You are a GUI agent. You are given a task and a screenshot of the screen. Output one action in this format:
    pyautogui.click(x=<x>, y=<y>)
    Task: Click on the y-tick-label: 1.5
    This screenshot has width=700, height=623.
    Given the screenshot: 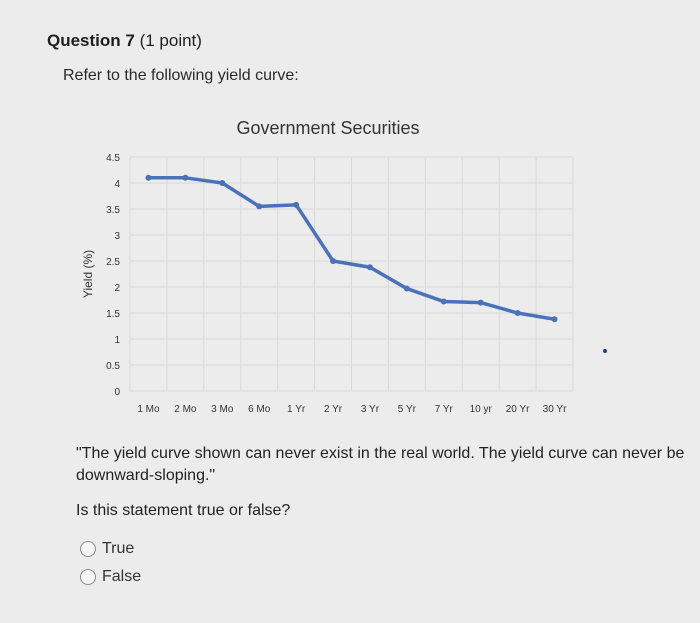 What is the action you would take?
    pyautogui.click(x=113, y=314)
    